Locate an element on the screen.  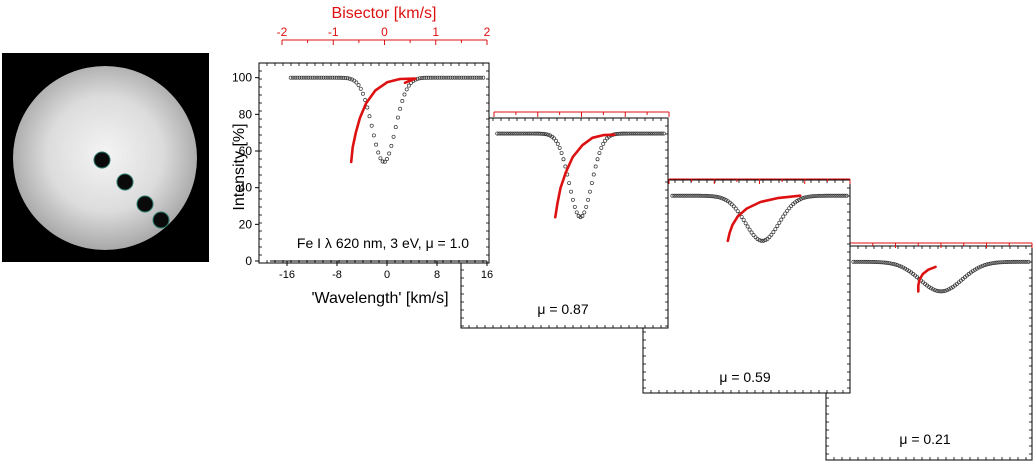
bisector-tick-label: -2 is located at coordinates (282, 32).